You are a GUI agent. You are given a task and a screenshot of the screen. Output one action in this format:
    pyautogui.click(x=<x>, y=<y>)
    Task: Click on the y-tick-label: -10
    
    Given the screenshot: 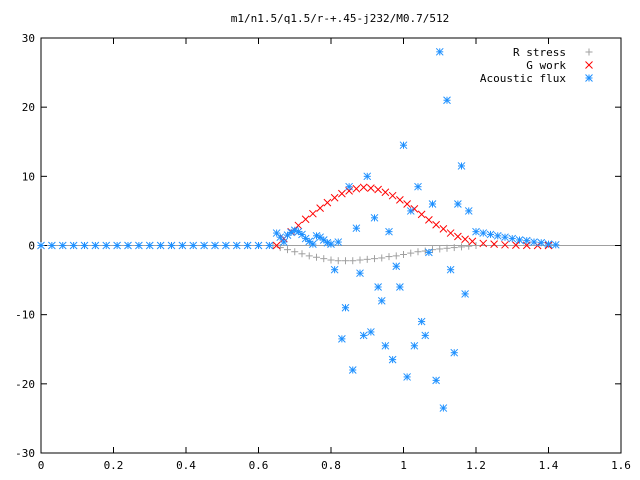 What is the action you would take?
    pyautogui.click(x=25, y=315)
    